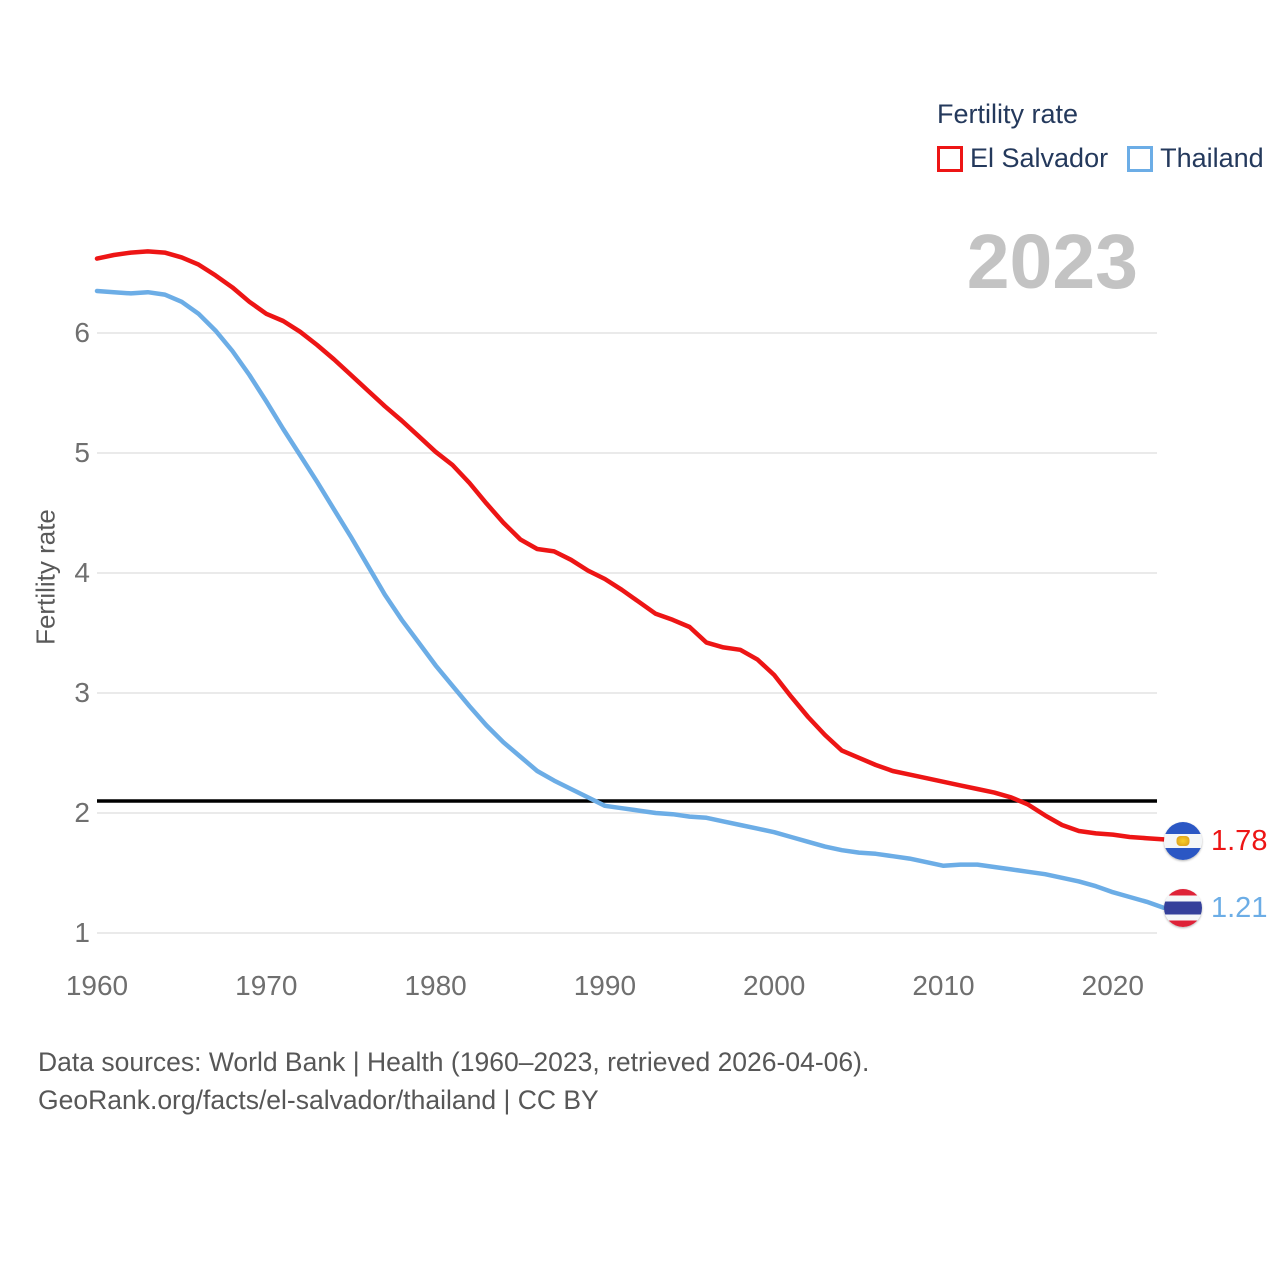 The height and width of the screenshot is (1280, 1280). What do you see at coordinates (82, 812) in the screenshot?
I see `y-tick-label-2: 2` at bounding box center [82, 812].